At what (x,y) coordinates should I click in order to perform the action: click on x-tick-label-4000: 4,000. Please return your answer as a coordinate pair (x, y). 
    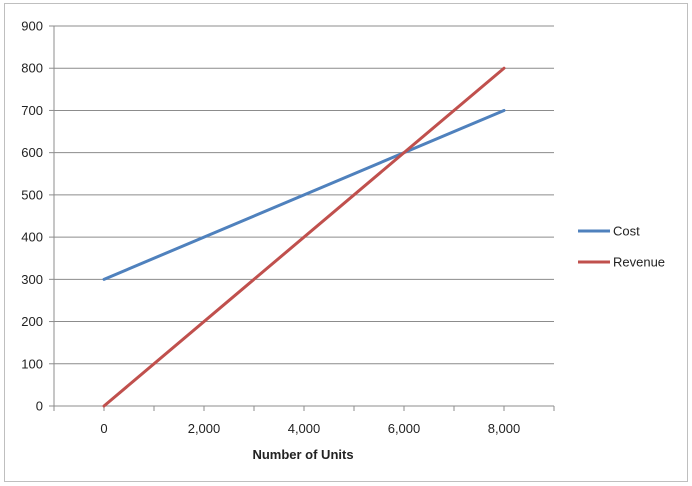
    Looking at the image, I should click on (304, 428).